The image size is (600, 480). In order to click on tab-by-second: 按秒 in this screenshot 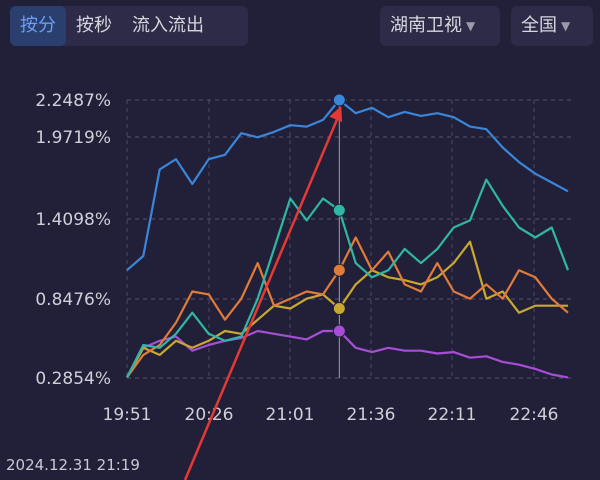, I will do `click(94, 25)`.